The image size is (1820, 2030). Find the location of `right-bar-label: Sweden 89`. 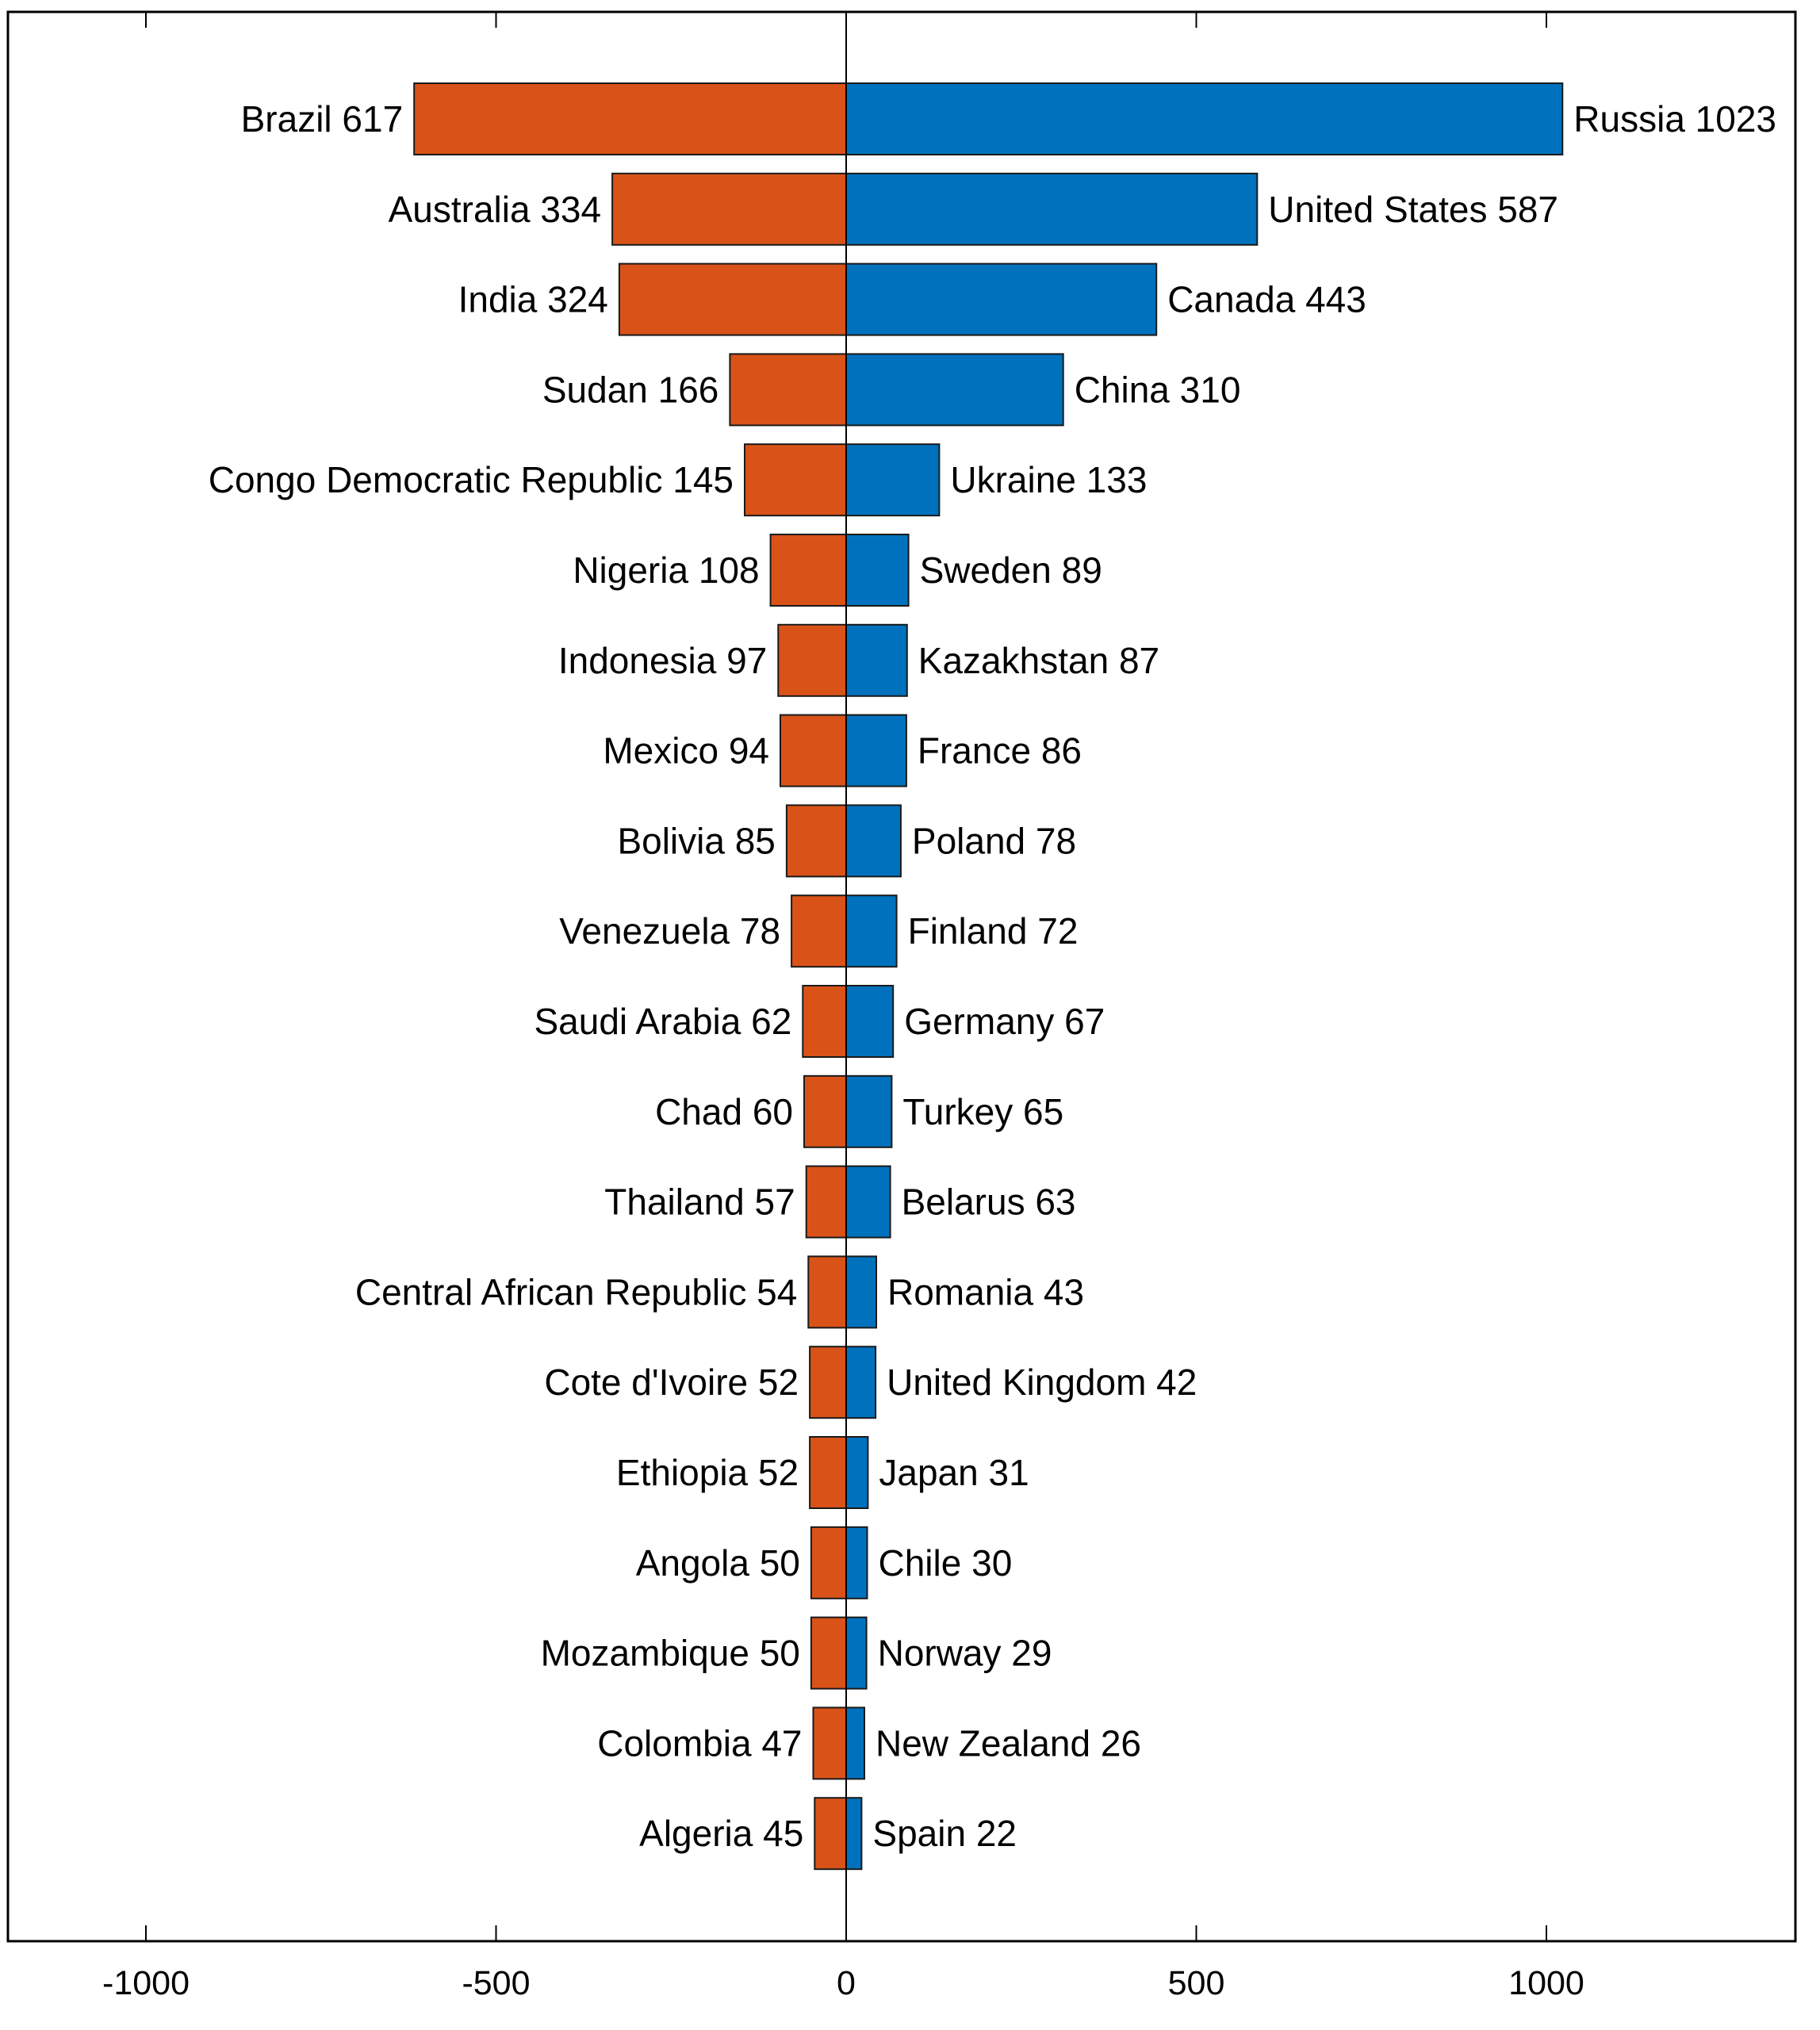

right-bar-label: Sweden 89 is located at coordinates (1011, 570).